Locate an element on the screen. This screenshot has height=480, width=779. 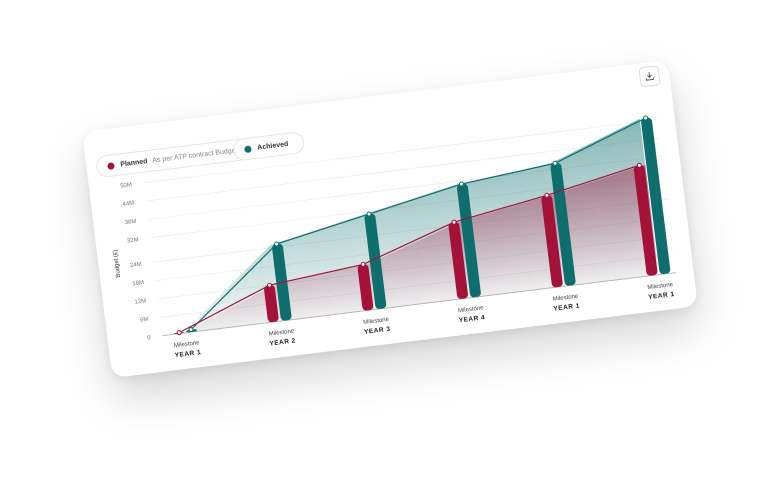
y-tick-label: 12M is located at coordinates (140, 301).